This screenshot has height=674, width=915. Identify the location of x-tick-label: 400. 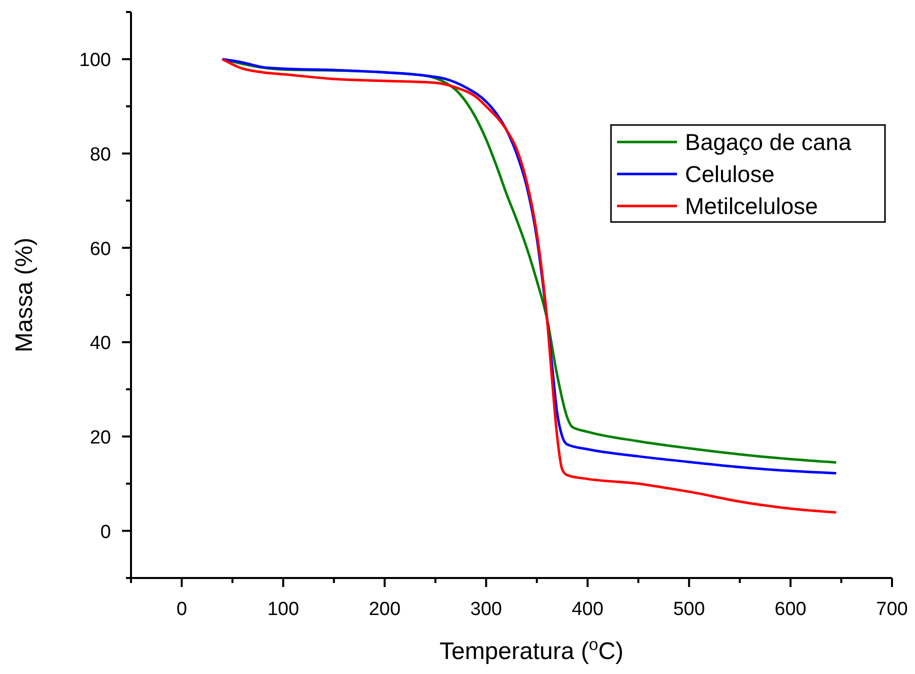
(588, 609).